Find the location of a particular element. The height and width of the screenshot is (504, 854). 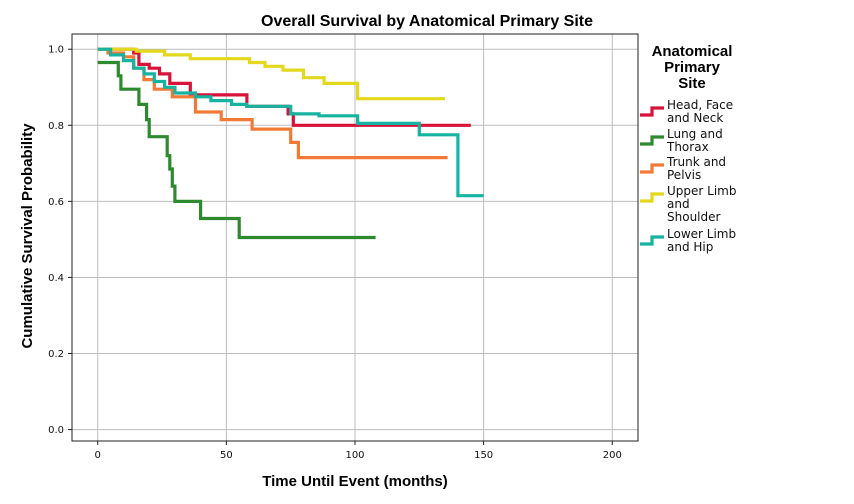

legend-label: and is located at coordinates (678, 204).